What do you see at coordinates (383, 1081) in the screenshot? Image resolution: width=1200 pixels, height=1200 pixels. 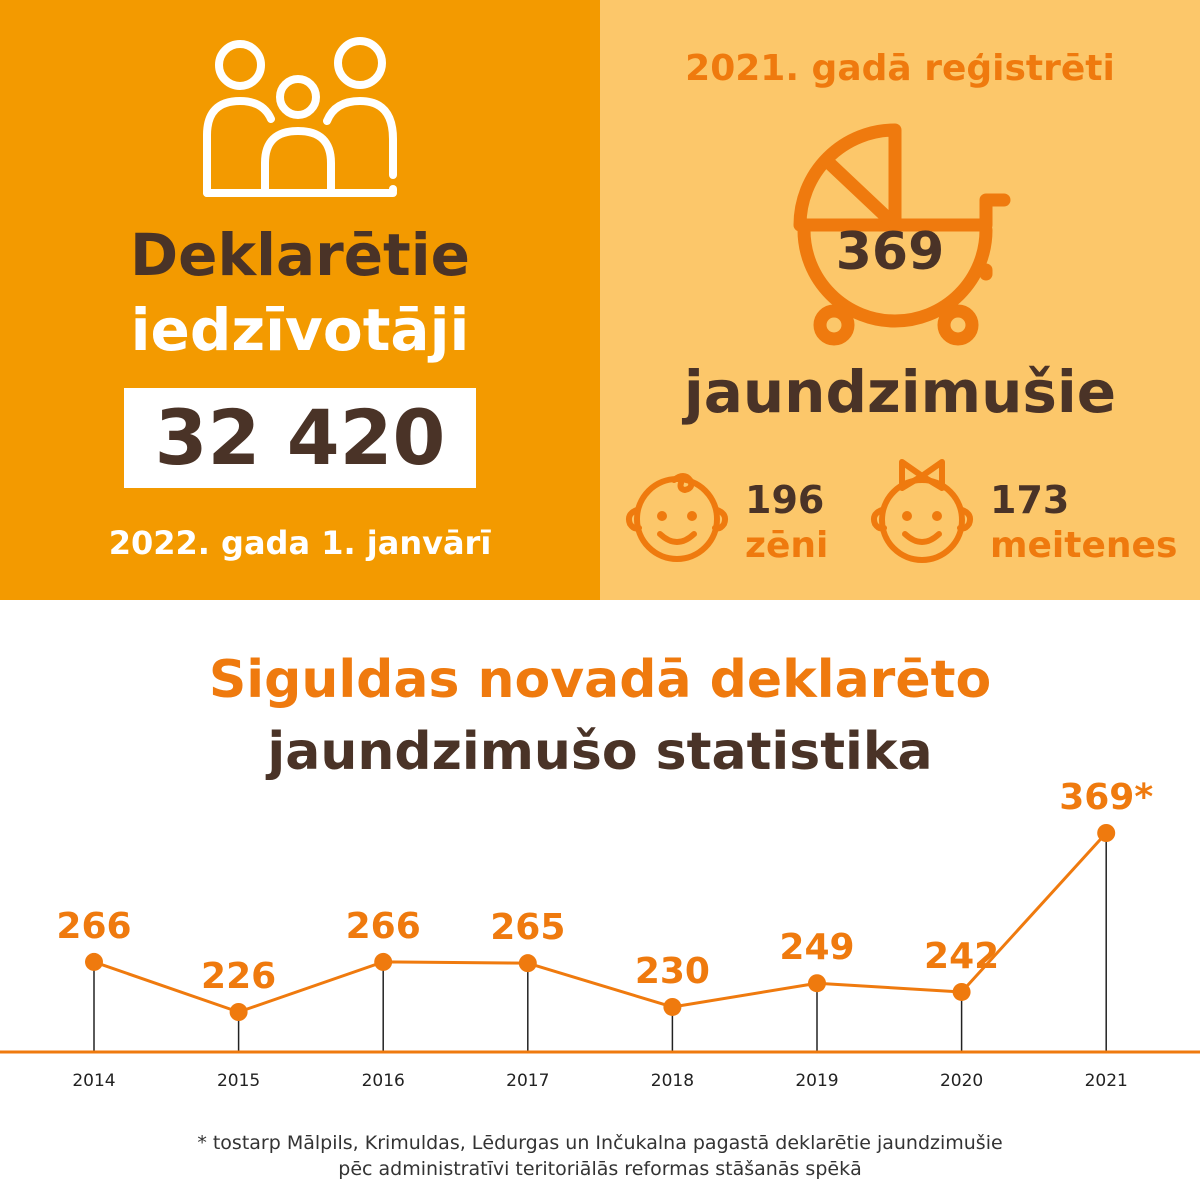 I see `x-tick-label: 2016` at bounding box center [383, 1081].